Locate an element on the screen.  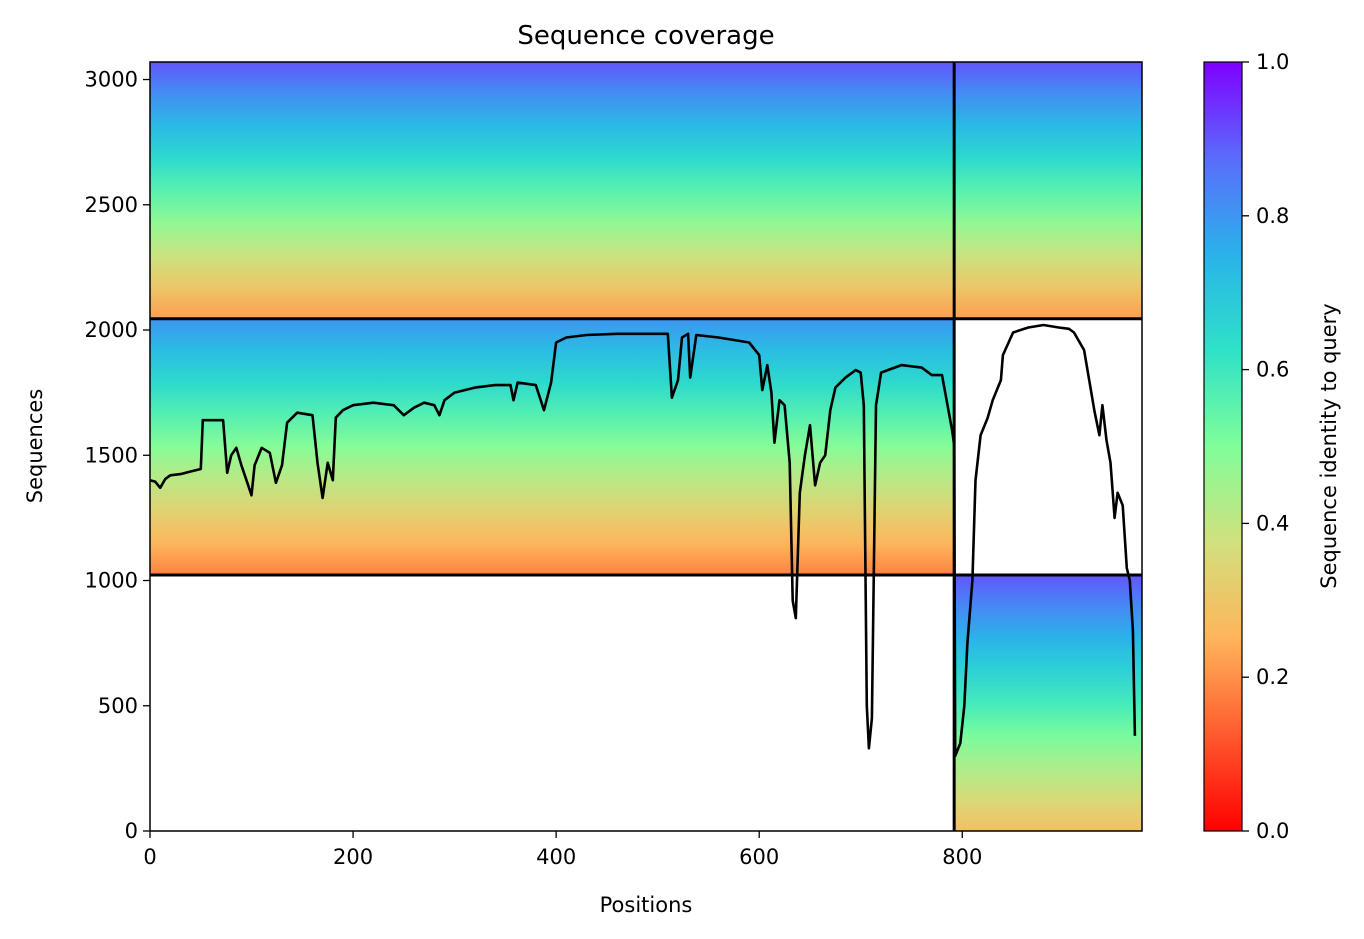
x-tick-label: 200 is located at coordinates (353, 857).